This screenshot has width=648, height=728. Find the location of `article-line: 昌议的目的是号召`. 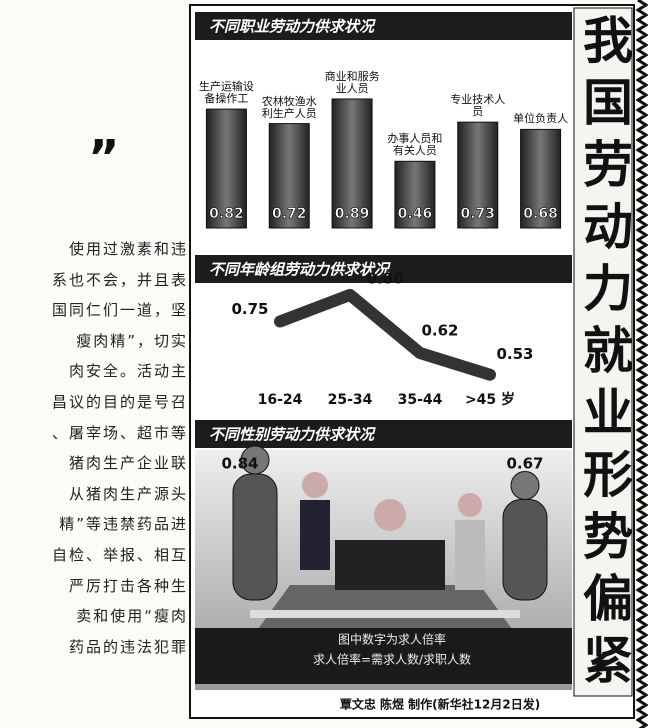

article-line: 昌议的目的是号召 is located at coordinates (119, 402).